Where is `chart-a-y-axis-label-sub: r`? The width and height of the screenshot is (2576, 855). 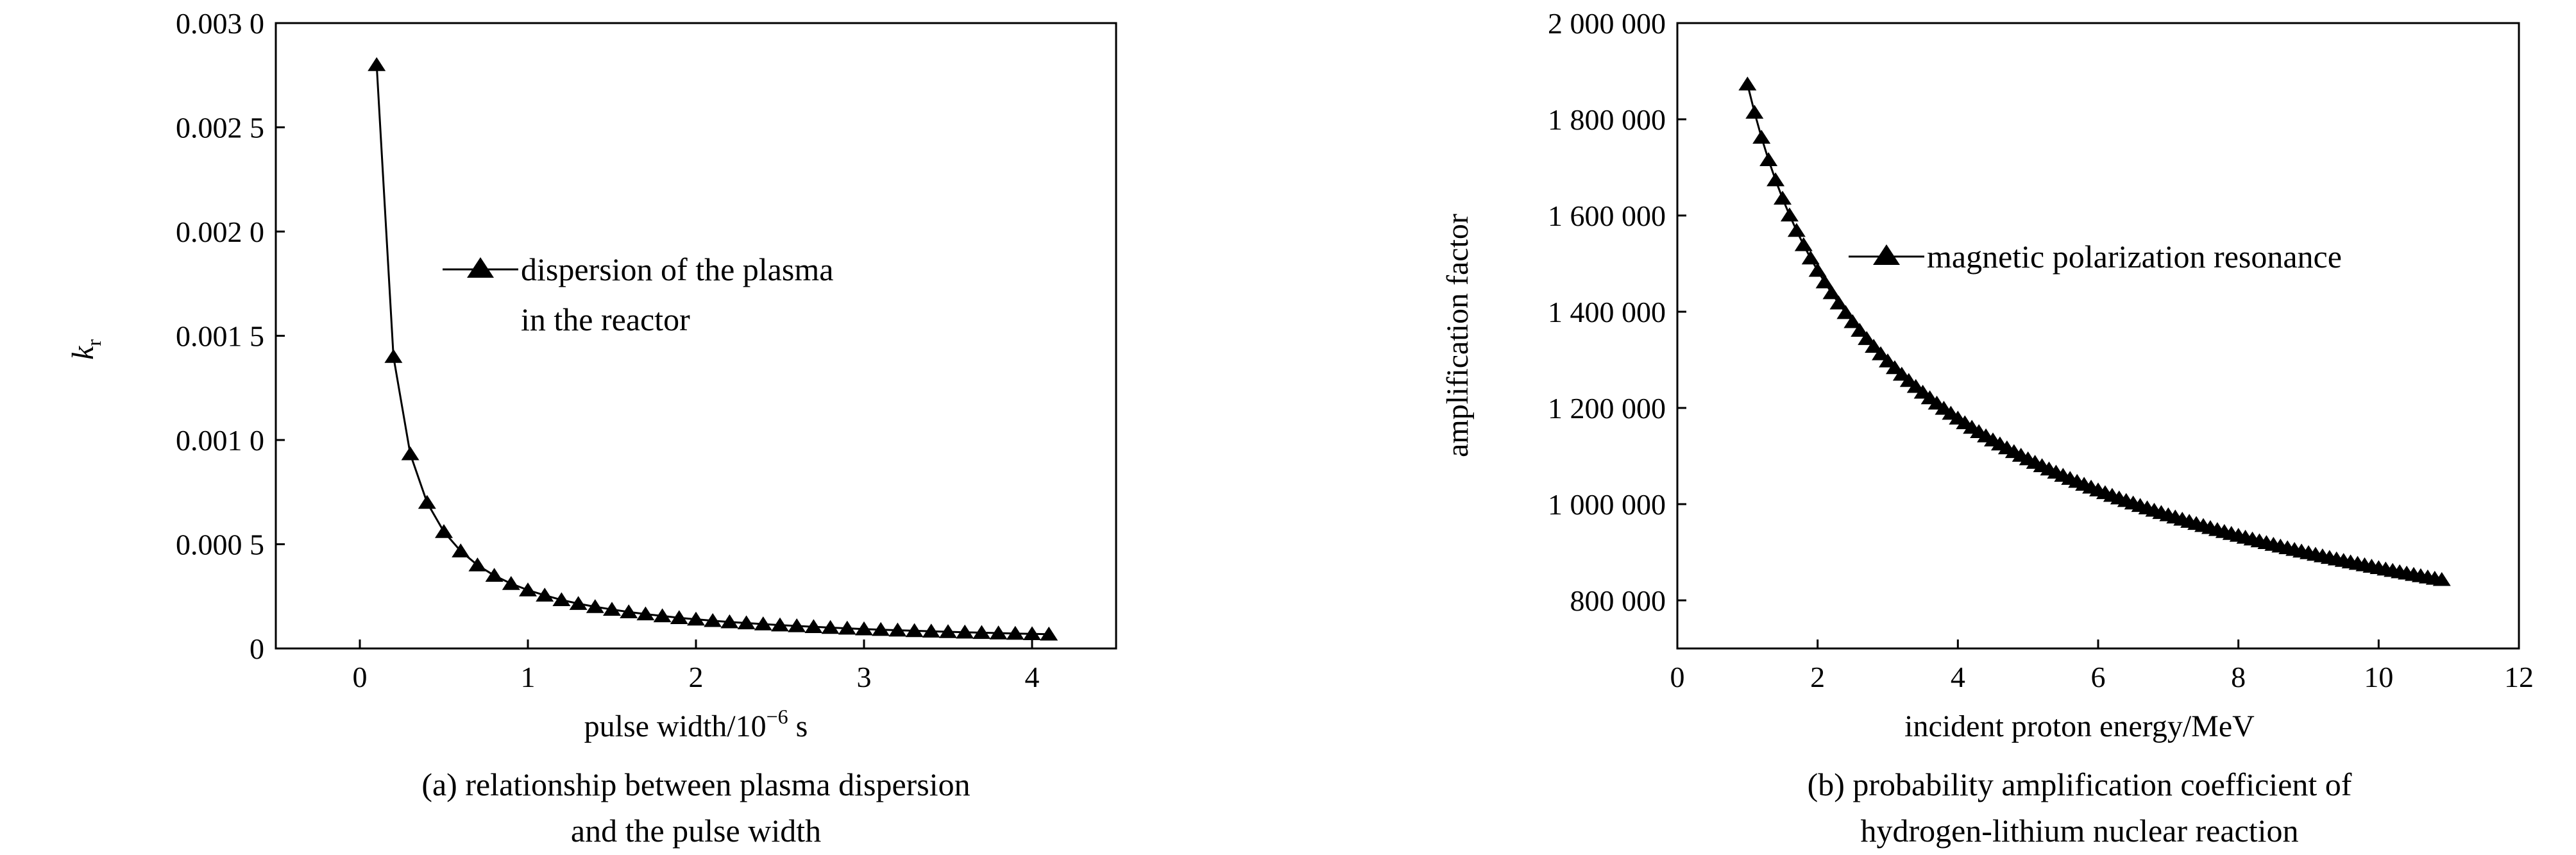
chart-a-y-axis-label-sub: r is located at coordinates (93, 342).